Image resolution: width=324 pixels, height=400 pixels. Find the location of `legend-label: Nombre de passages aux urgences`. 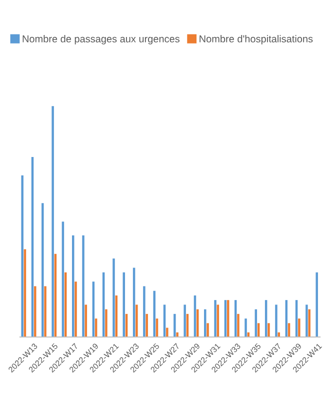

legend-label: Nombre de passages aux urgences is located at coordinates (101, 39).